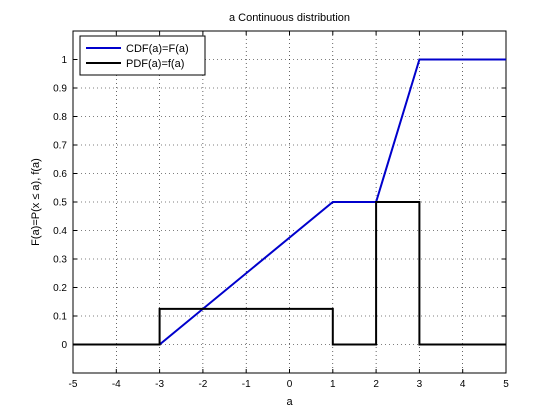 This screenshot has width=560, height=420. Describe the element at coordinates (60, 117) in the screenshot. I see `y-tick-label: 0.8` at that location.